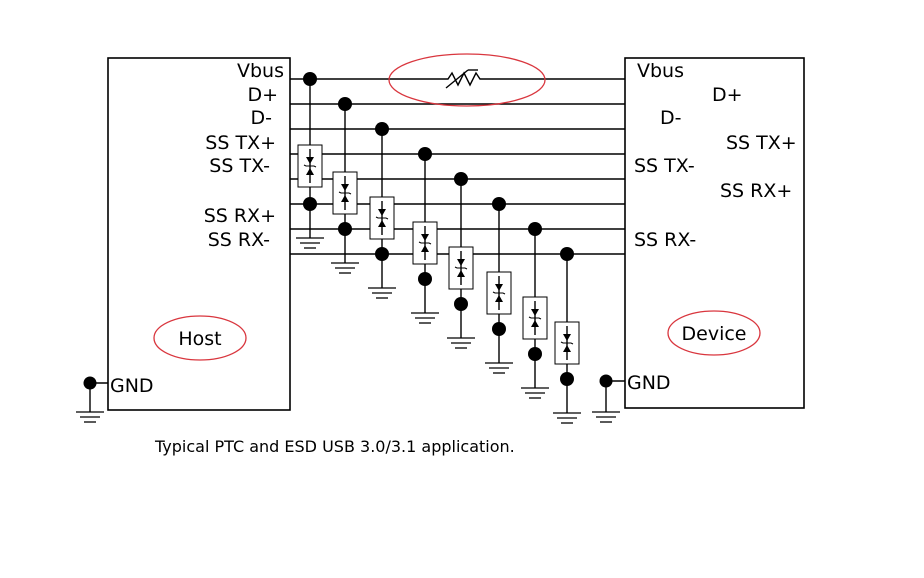  What do you see at coordinates (761, 143) in the screenshot?
I see `device-pin-sstx-plus: SS TX+` at bounding box center [761, 143].